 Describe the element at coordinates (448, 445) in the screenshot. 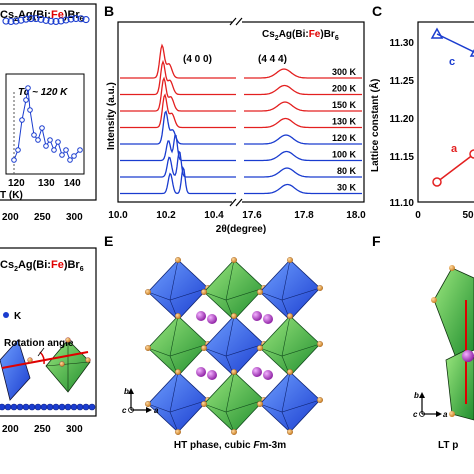

I see `panel-f-caption: LT p` at that location.